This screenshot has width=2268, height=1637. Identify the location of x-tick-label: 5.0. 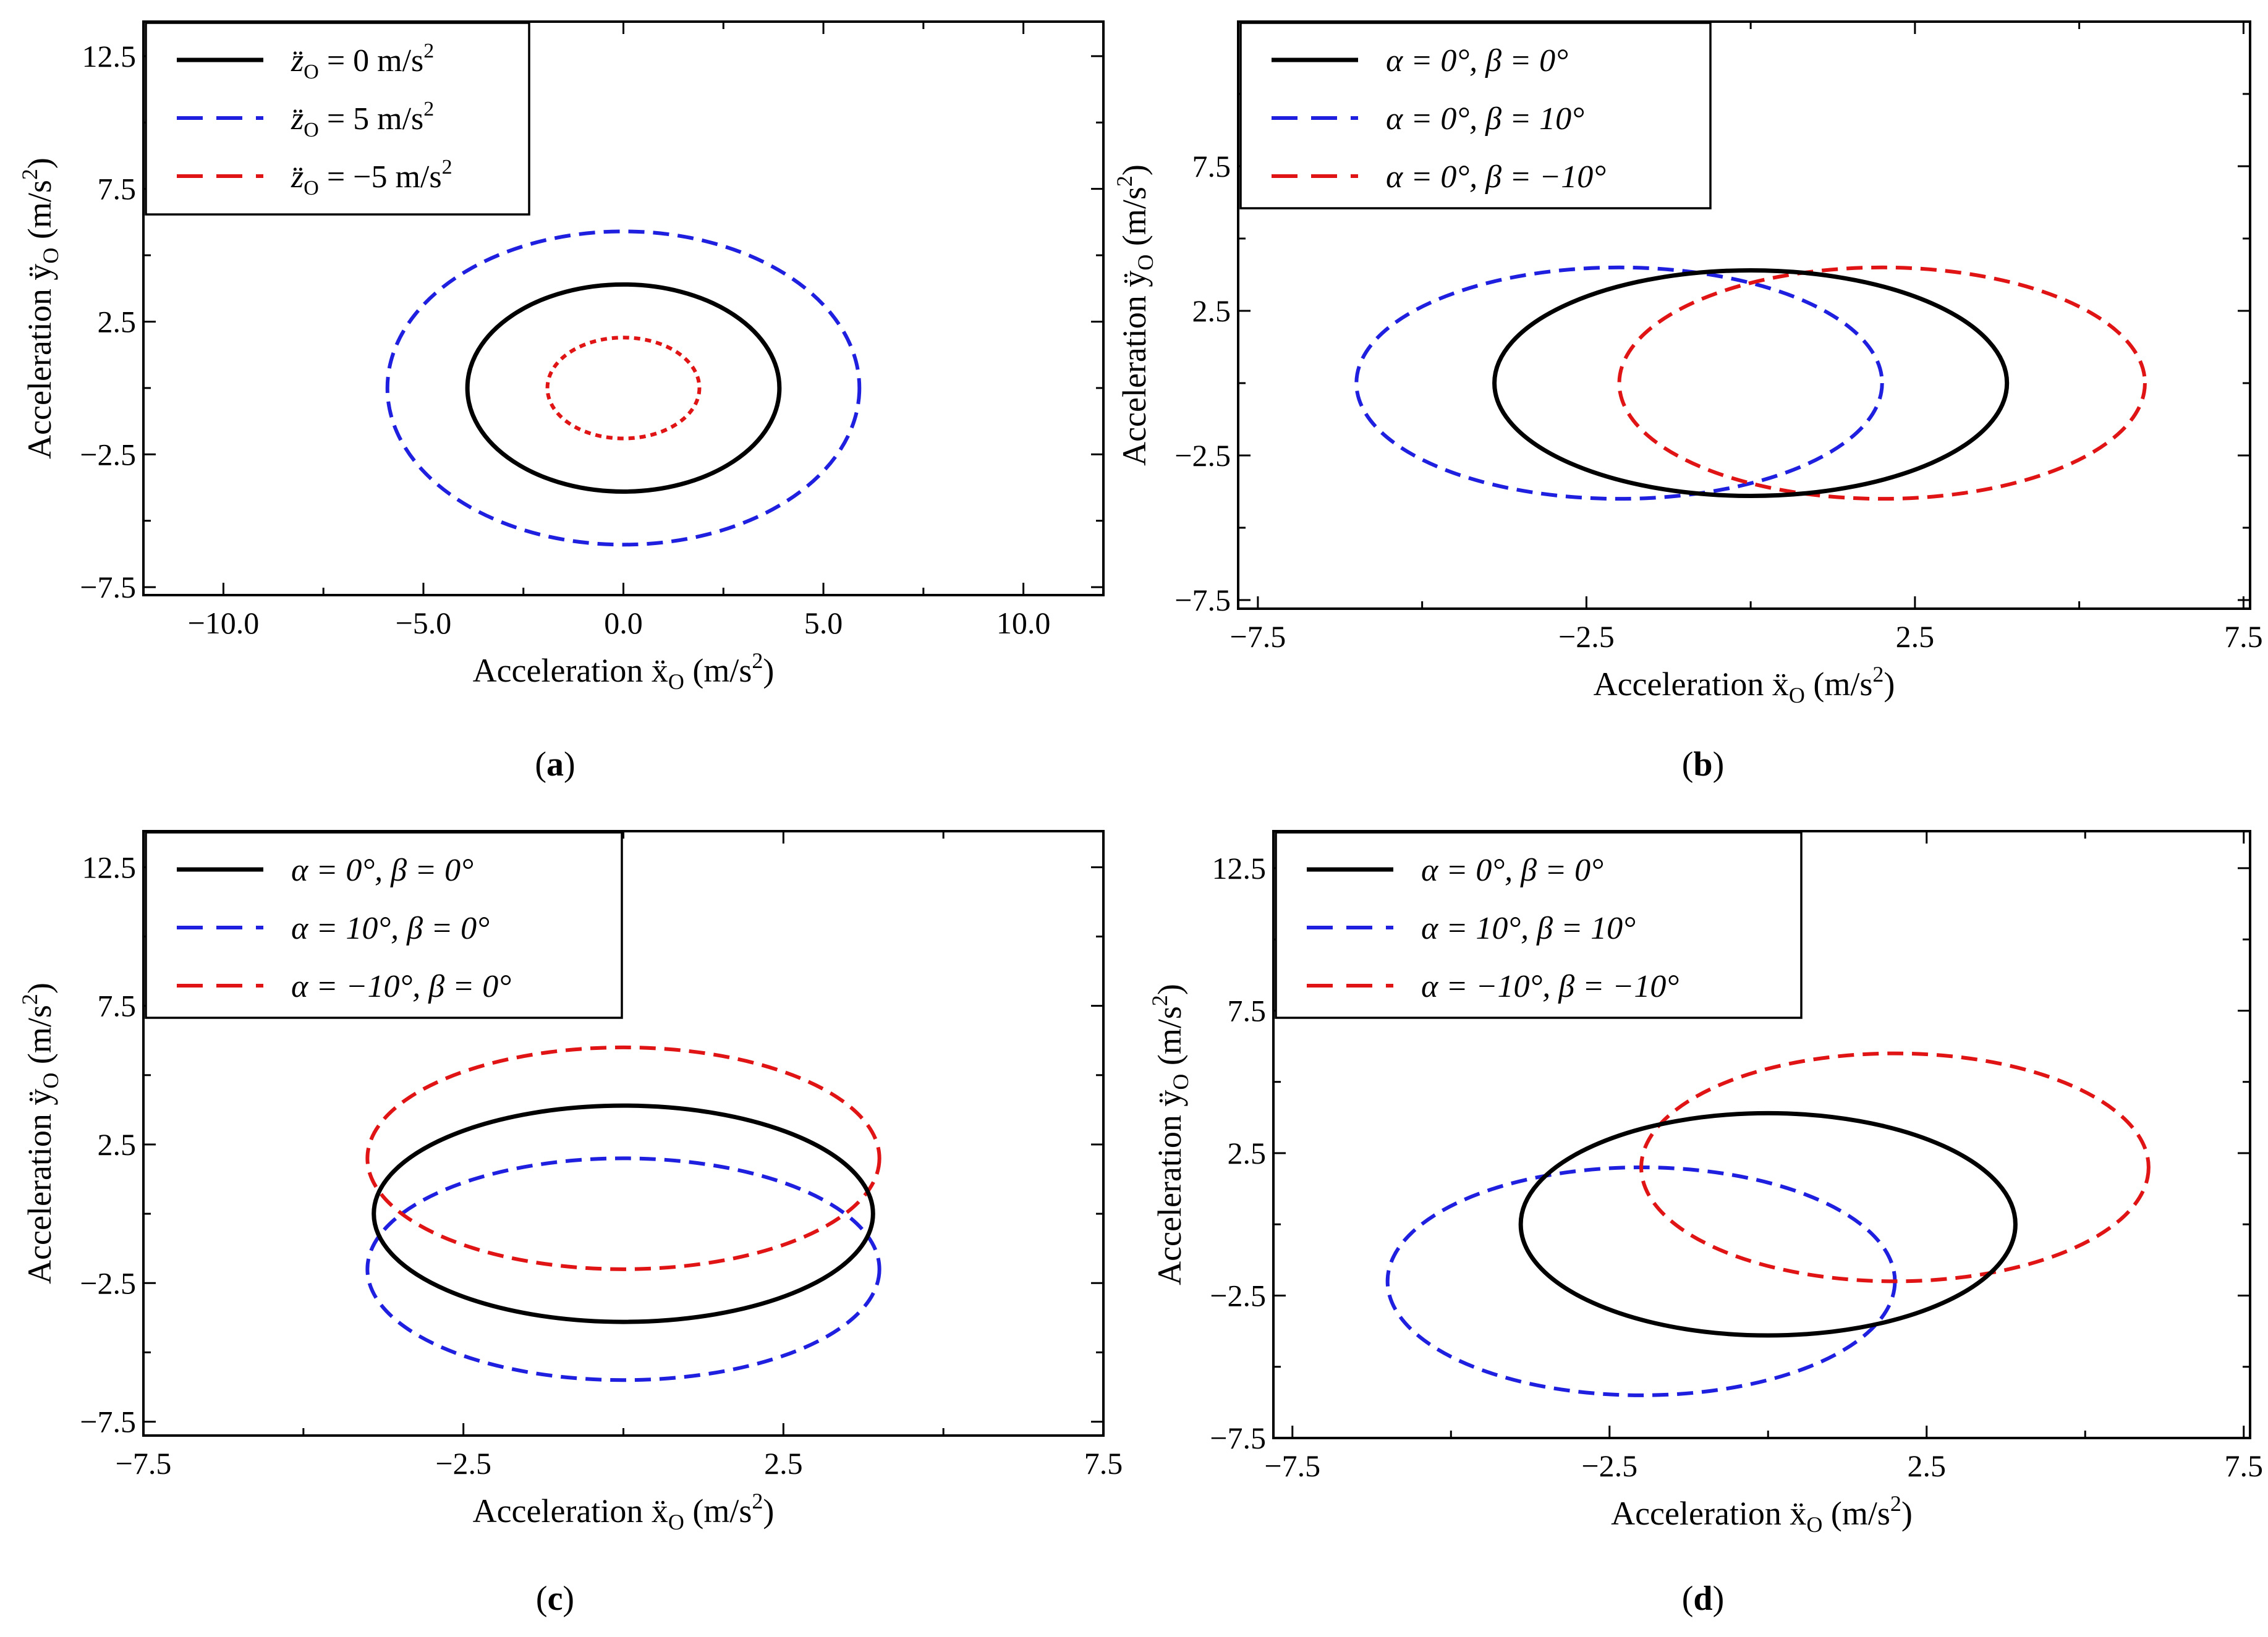
(823, 623).